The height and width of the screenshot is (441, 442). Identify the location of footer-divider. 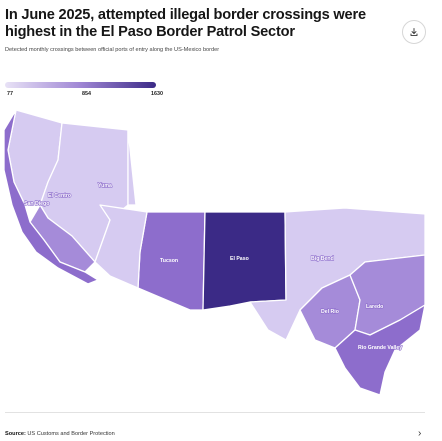
(215, 412).